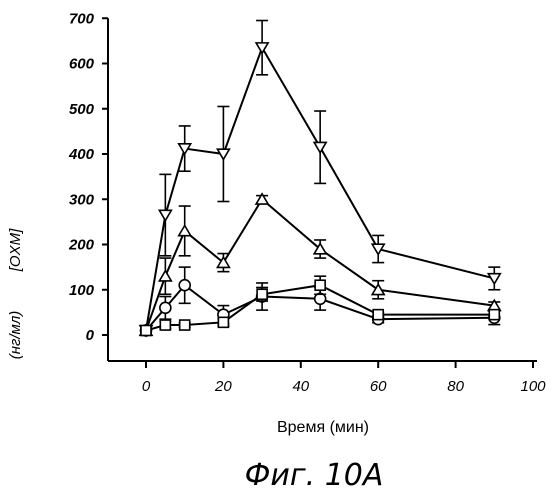 This screenshot has width=558, height=500. Describe the element at coordinates (533, 386) in the screenshot. I see `x-tick-label: 100` at that location.